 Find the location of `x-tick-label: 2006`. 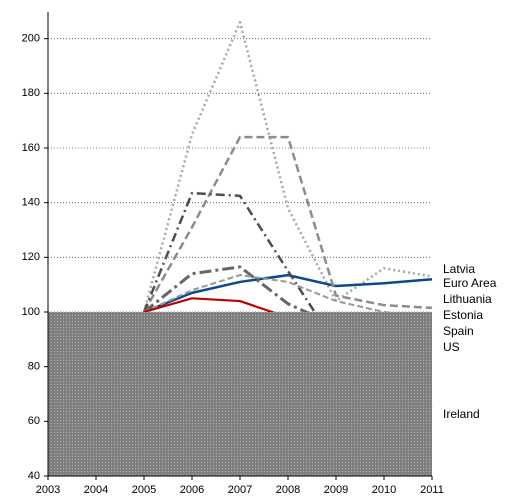

x-tick-label: 2006 is located at coordinates (192, 490).